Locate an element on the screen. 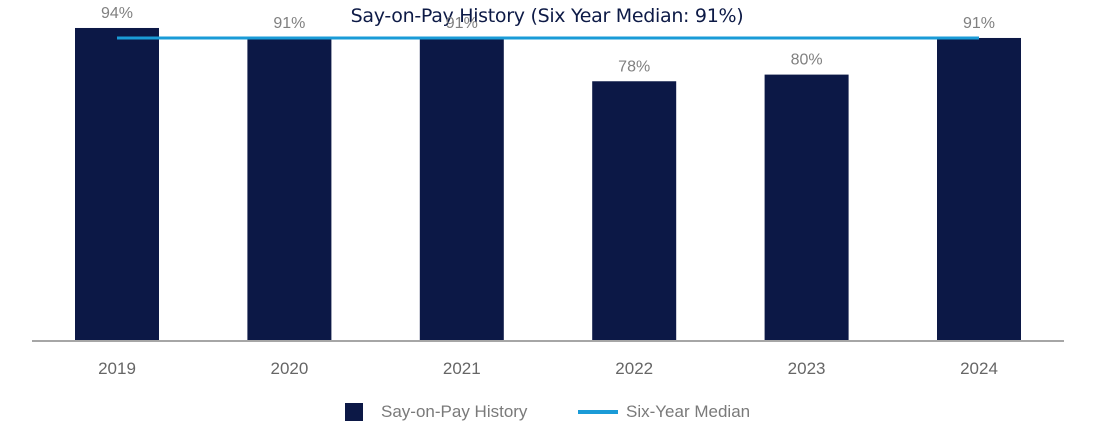 The image size is (1094, 422). x-tick-labels: 2019 2020 2021 2022 2023 2024 is located at coordinates (548, 368).